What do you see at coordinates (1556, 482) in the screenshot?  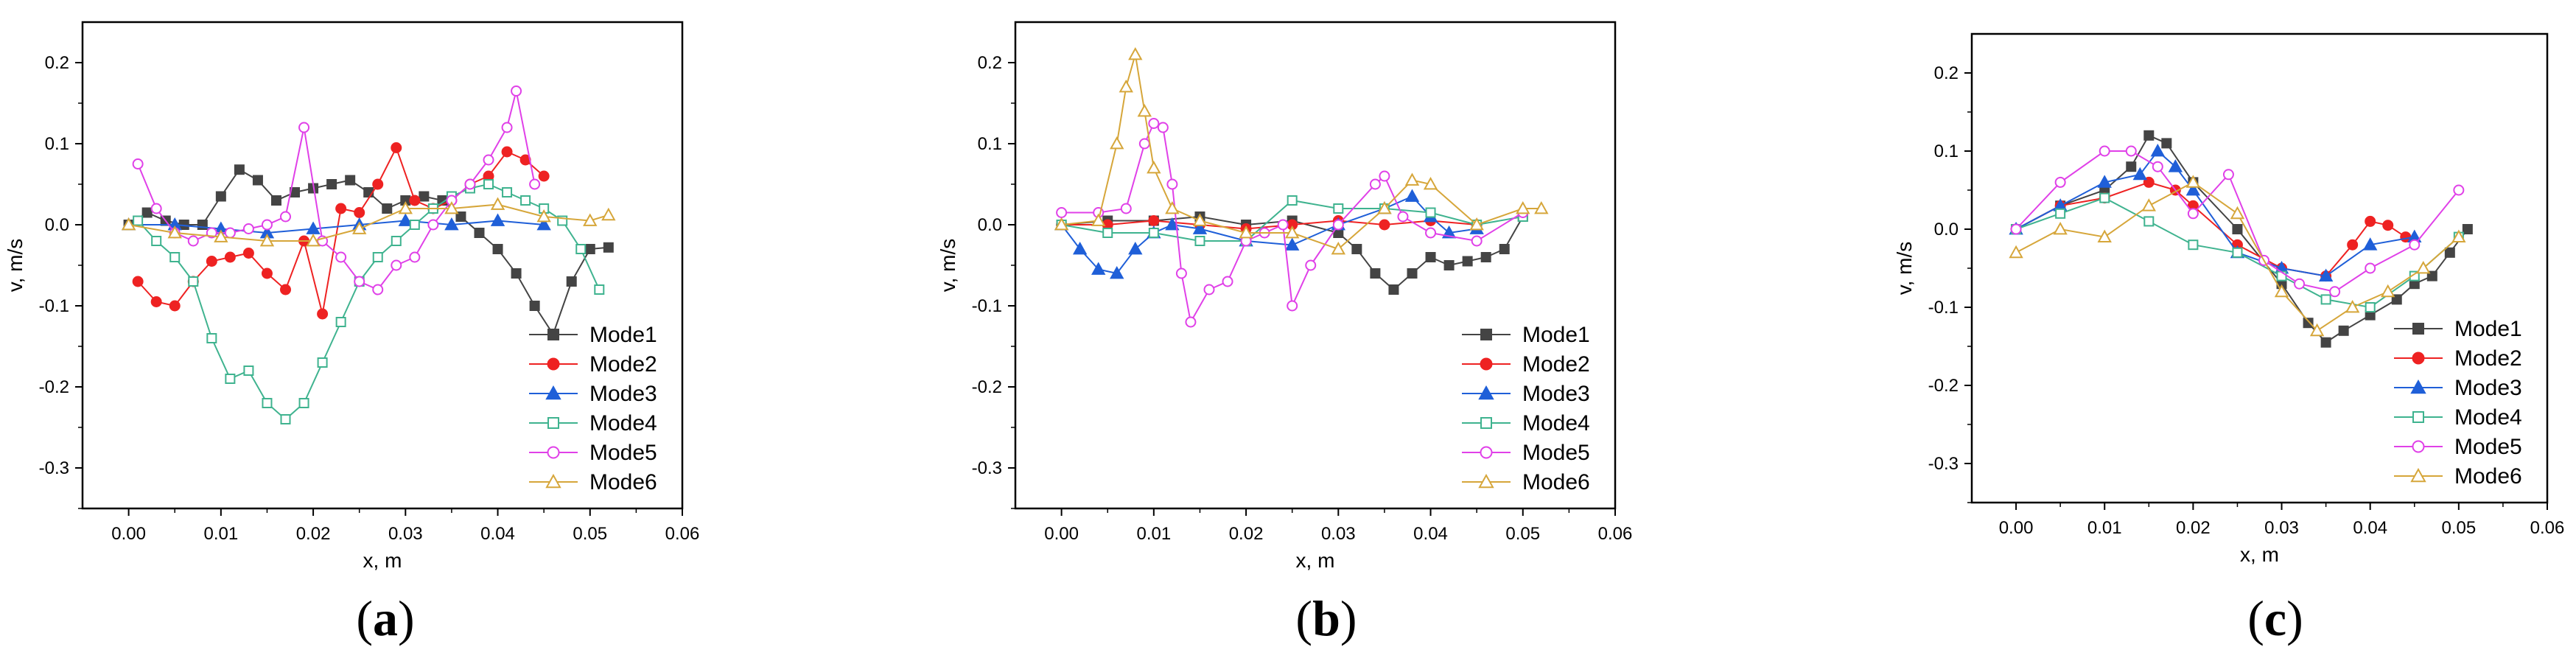 I see `legend-label: Mode6` at bounding box center [1556, 482].